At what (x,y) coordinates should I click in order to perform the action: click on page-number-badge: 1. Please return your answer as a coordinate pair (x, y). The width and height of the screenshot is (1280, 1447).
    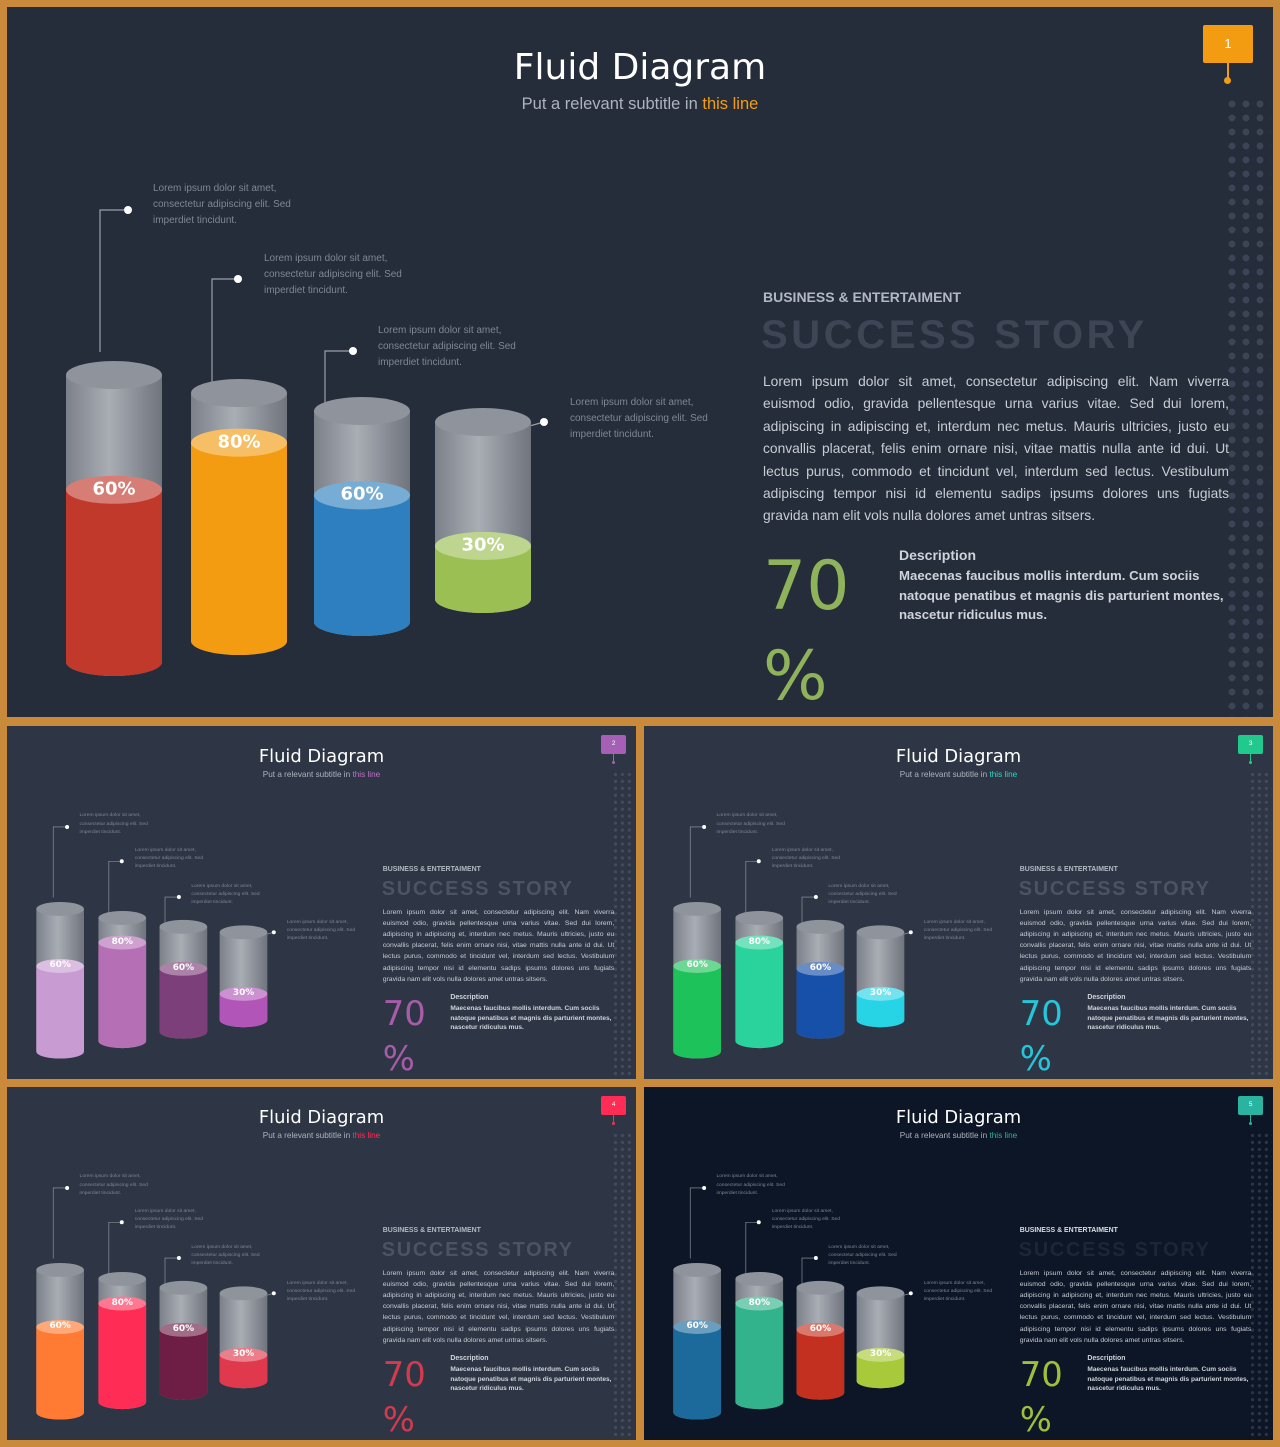
    Looking at the image, I should click on (1228, 44).